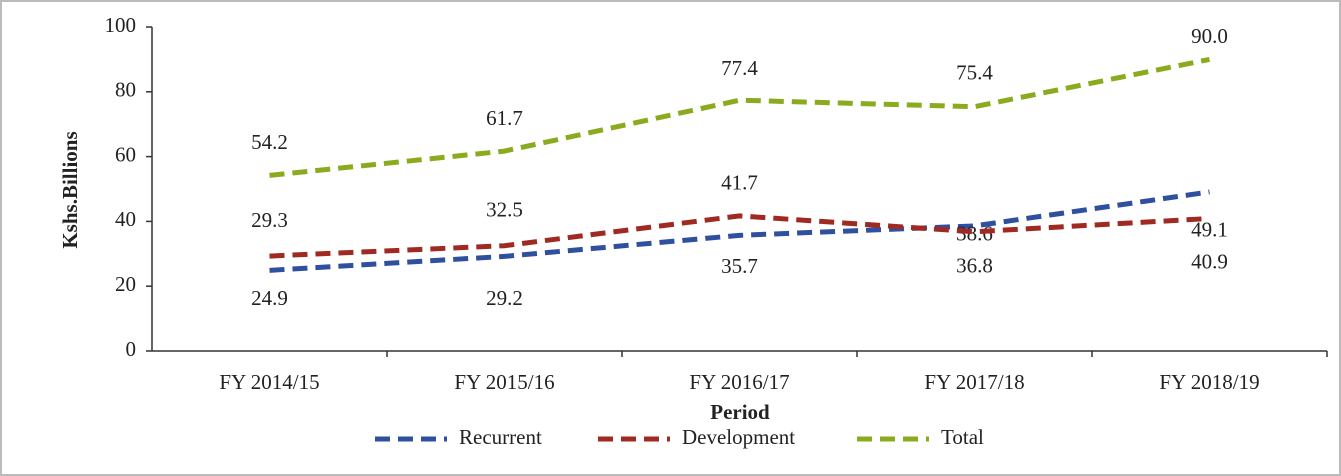  What do you see at coordinates (739, 183) in the screenshot?
I see `data-label: 41.7` at bounding box center [739, 183].